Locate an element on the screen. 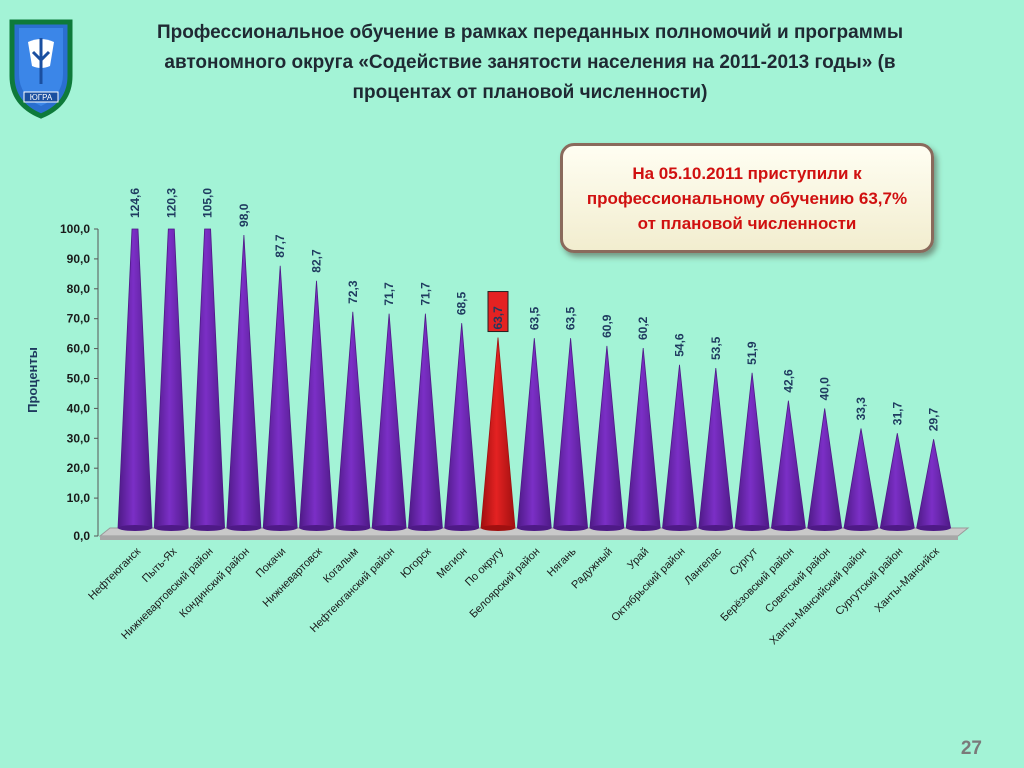 This screenshot has width=1024, height=768. category-label-5: Покачи is located at coordinates (271, 563).